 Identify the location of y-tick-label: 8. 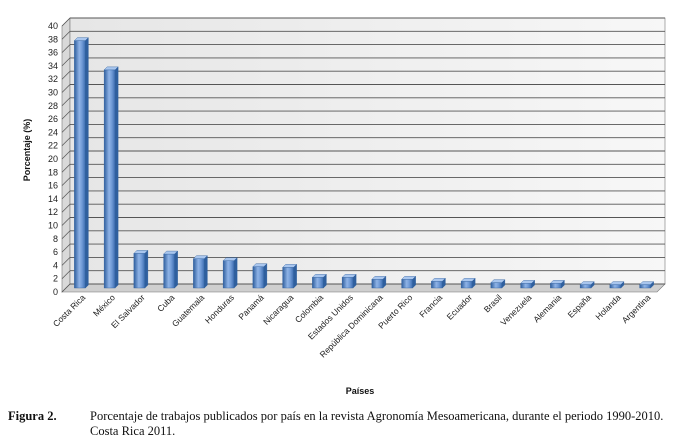
(55, 239).